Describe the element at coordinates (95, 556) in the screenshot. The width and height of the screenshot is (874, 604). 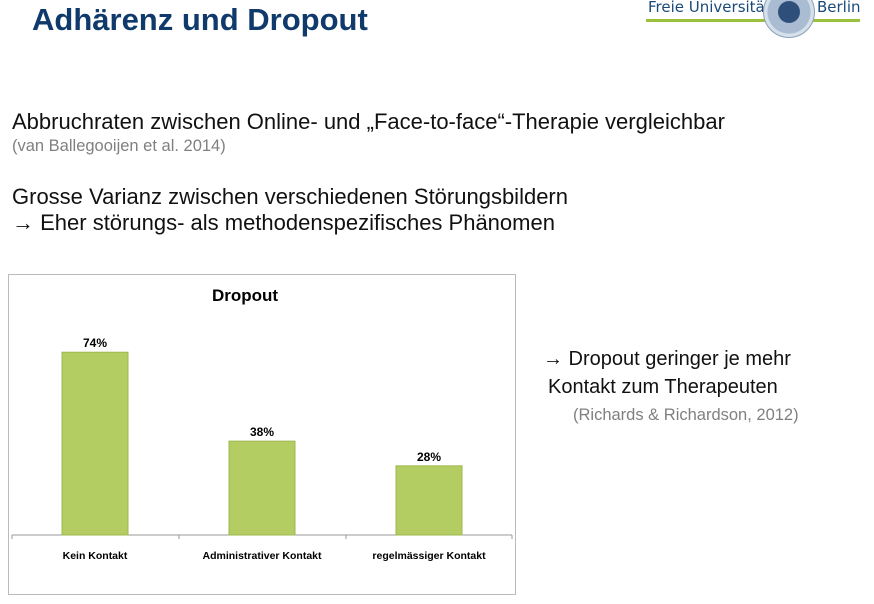
I see `category-label: Kein Kontakt` at that location.